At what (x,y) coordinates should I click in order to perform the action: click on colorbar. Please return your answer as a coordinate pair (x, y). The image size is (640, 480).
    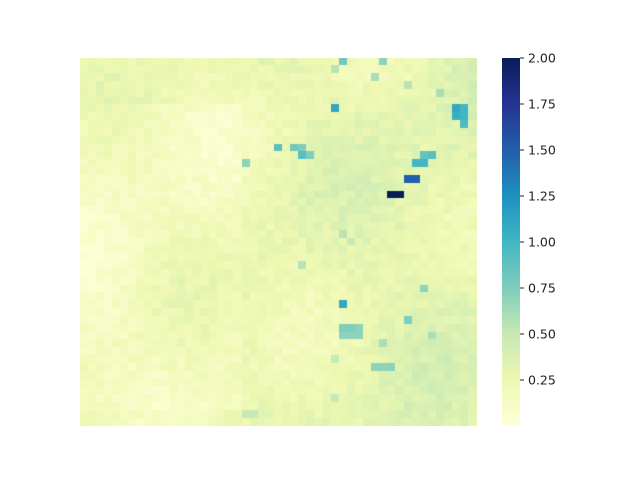
    Looking at the image, I should click on (511, 242).